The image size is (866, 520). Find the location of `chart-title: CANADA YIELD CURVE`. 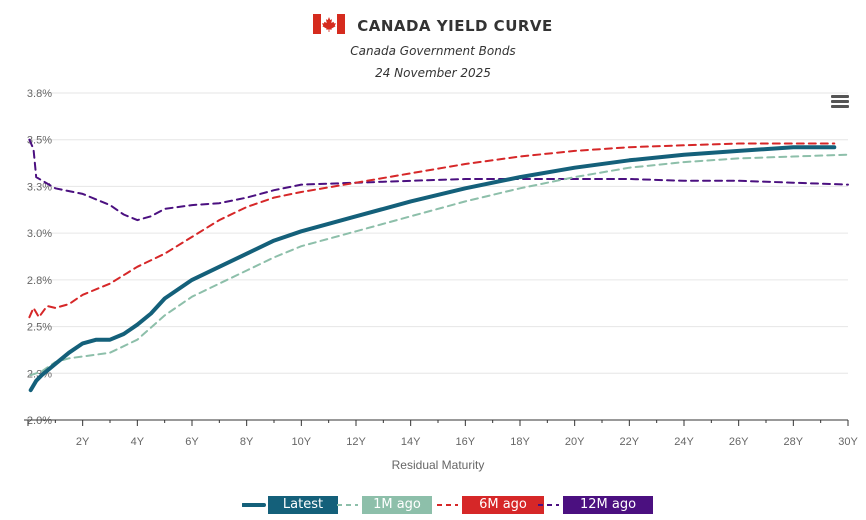

chart-title: CANADA YIELD CURVE is located at coordinates (433, 26).